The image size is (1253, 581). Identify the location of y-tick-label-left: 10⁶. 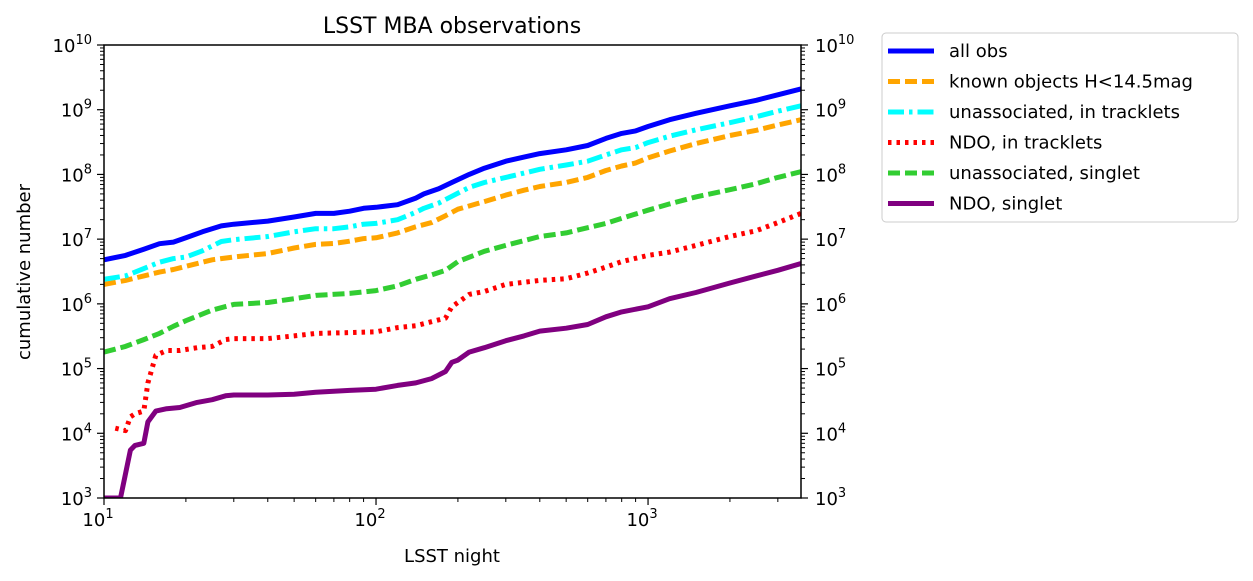
(76, 304).